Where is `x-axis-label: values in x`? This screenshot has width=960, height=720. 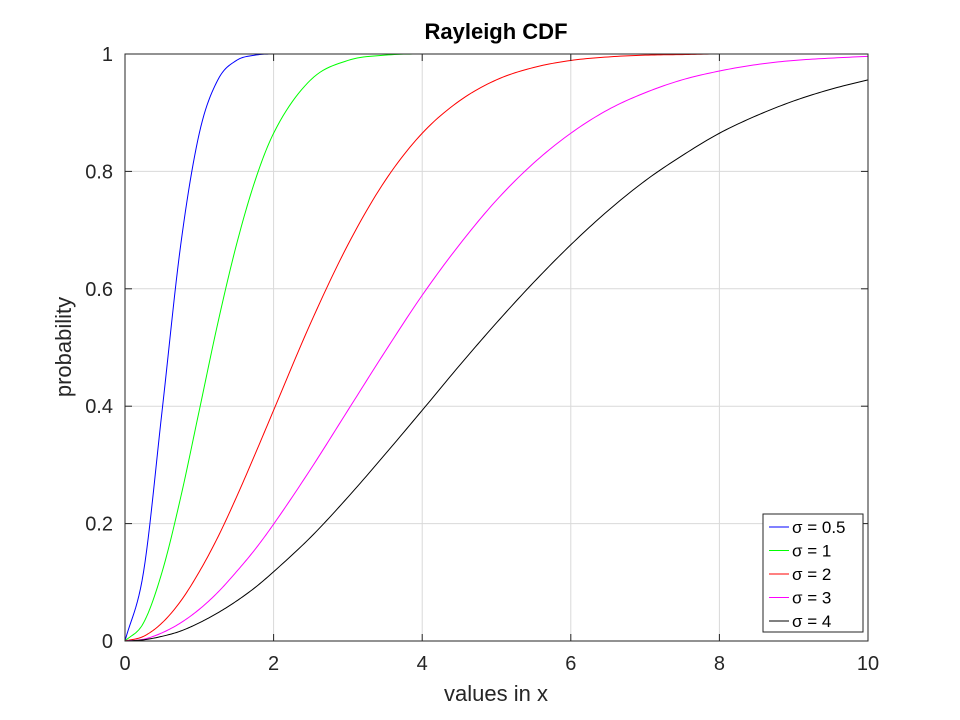
x-axis-label: values in x is located at coordinates (496, 693).